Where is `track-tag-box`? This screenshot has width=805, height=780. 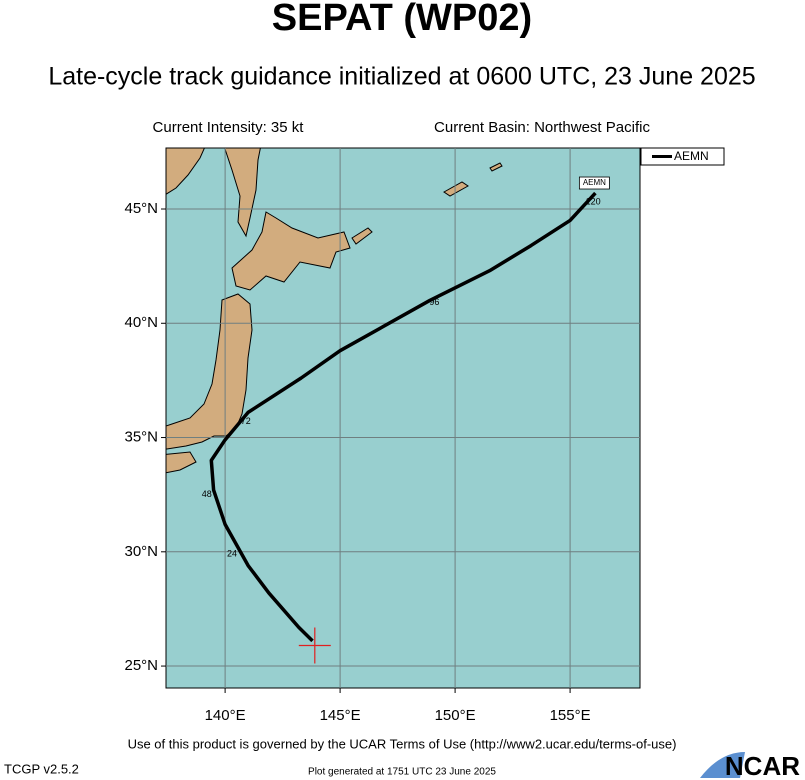
track-tag-box is located at coordinates (594, 183).